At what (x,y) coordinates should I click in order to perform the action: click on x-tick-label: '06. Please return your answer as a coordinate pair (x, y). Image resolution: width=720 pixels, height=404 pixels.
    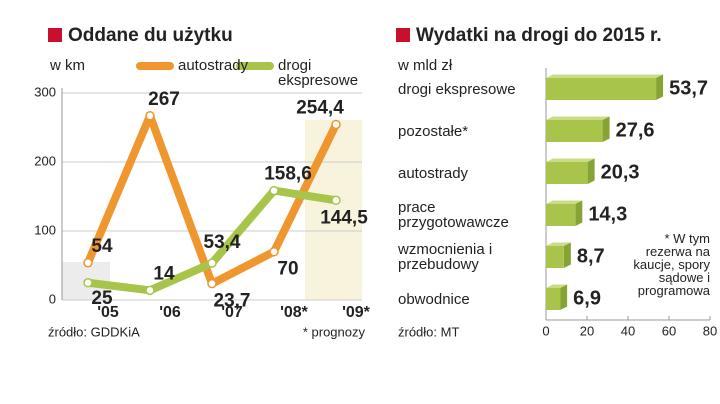
    Looking at the image, I should click on (170, 312).